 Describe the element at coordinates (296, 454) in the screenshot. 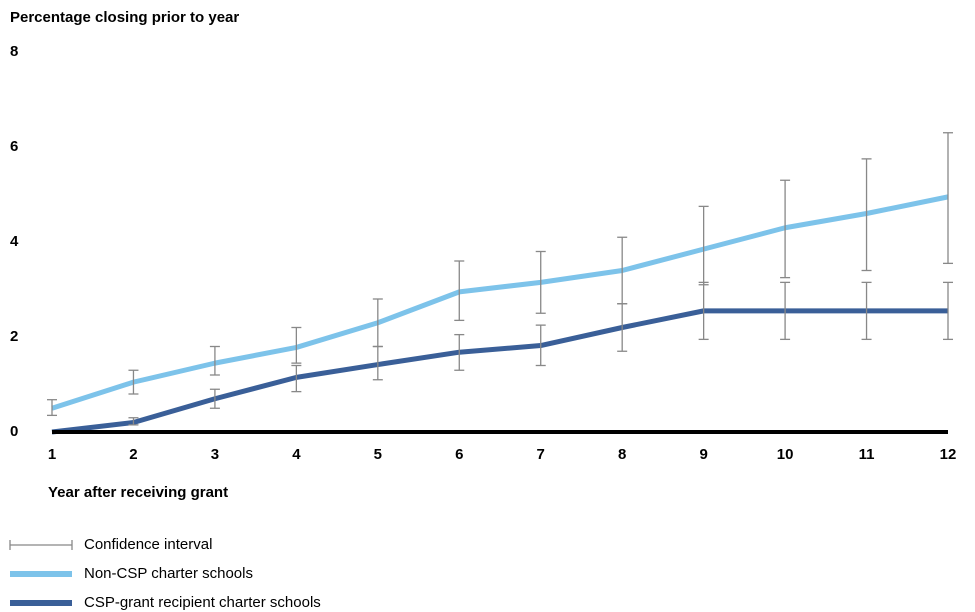

I see `x-tick-label: 4` at that location.